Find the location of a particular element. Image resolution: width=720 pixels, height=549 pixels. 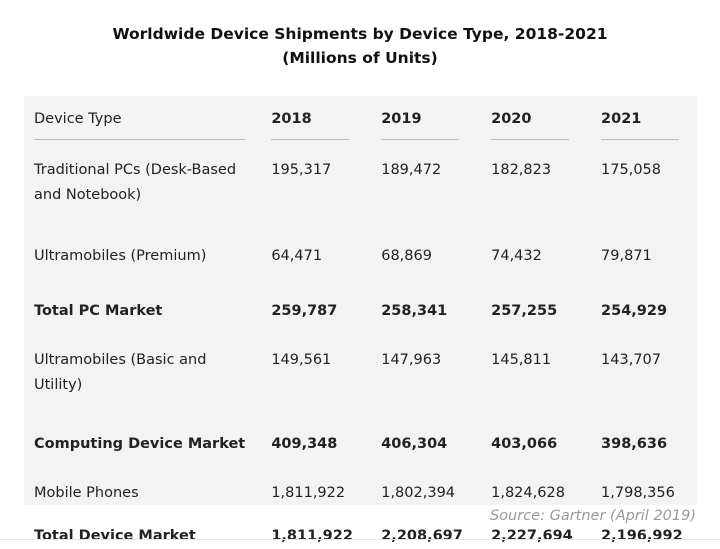

cell-value: 195,317 is located at coordinates (301, 170).